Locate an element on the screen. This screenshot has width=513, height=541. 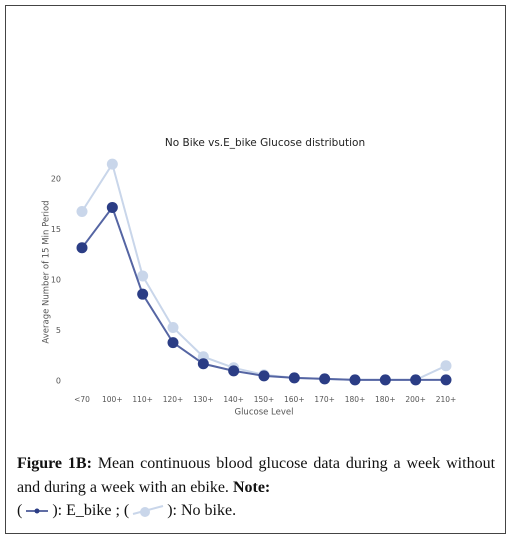
x-tick-label: 210+ is located at coordinates (446, 399).